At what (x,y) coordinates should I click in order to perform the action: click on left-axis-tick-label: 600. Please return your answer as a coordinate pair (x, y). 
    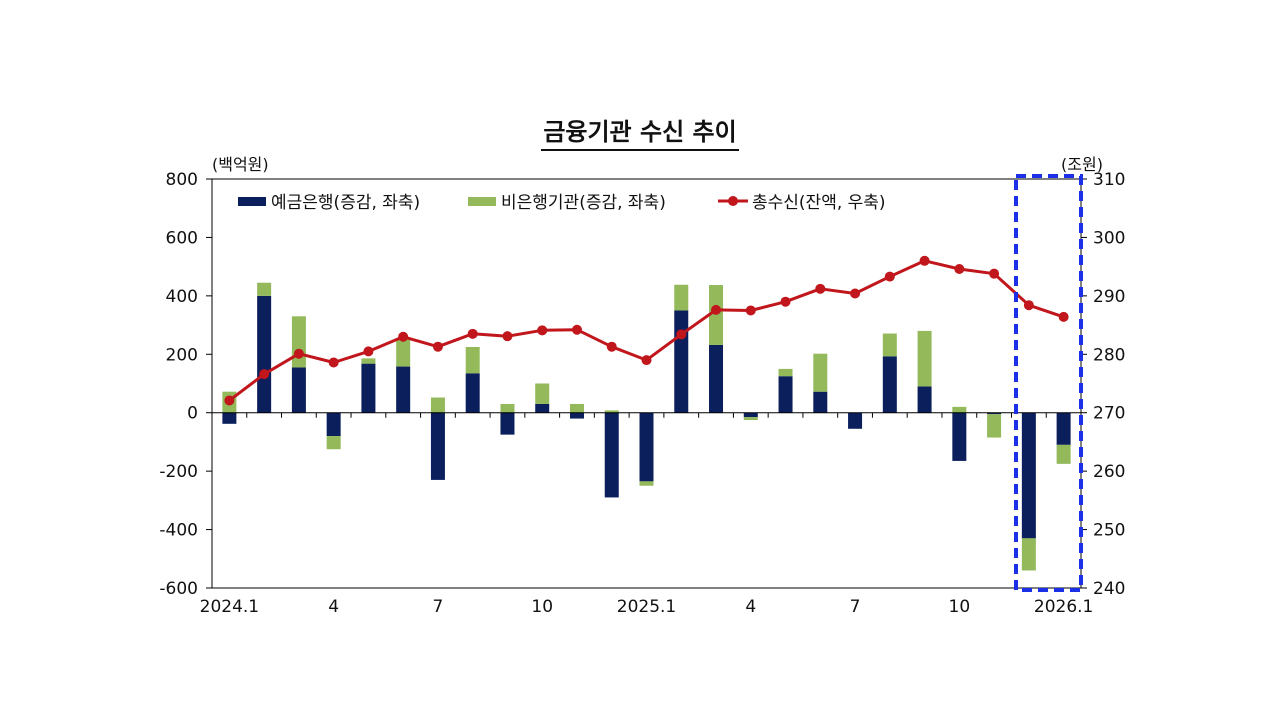
    Looking at the image, I should click on (182, 238).